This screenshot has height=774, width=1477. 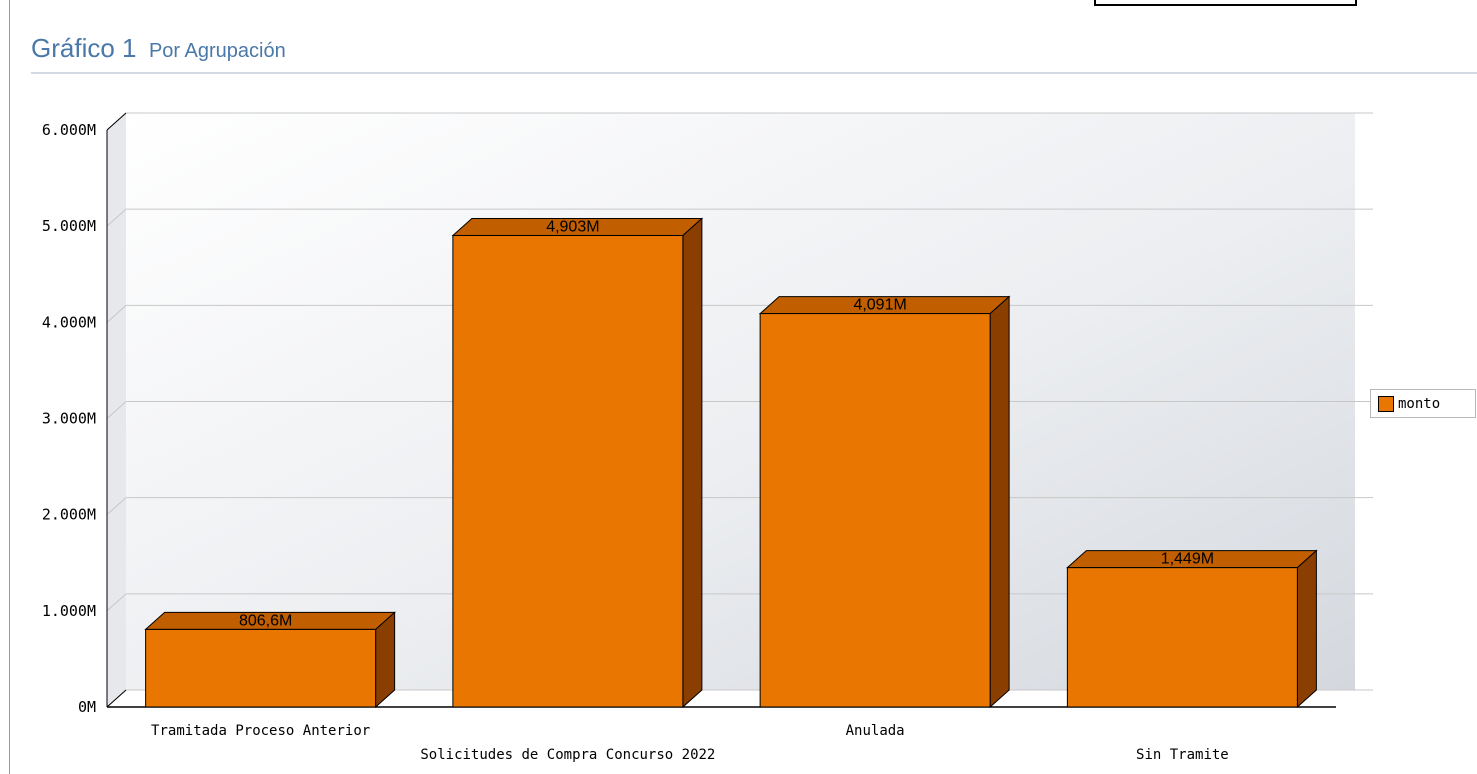 I want to click on data-label: 4,091M, so click(x=879, y=305).